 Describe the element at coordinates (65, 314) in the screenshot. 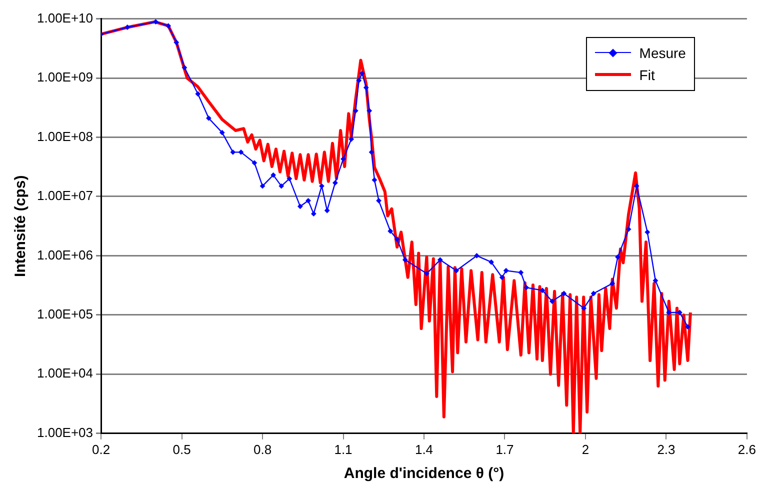

I see `y-tick-label: 1.00E+05` at that location.